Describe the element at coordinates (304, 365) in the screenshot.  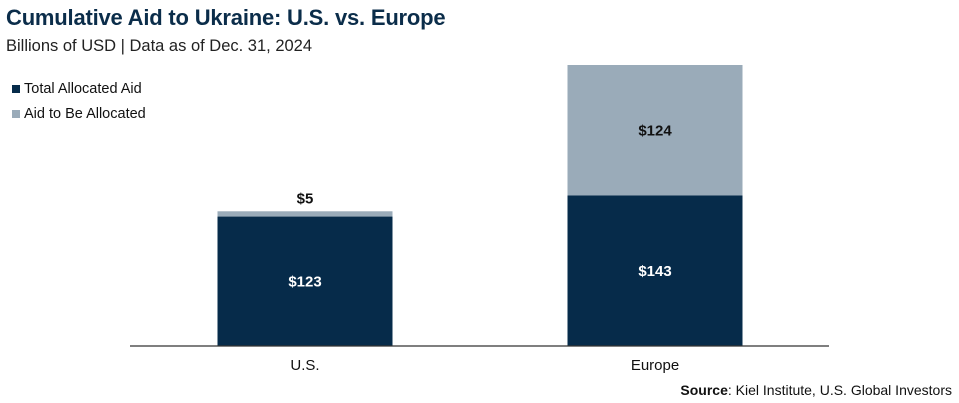
I see `x-tick-label-u-s: U.S.` at that location.